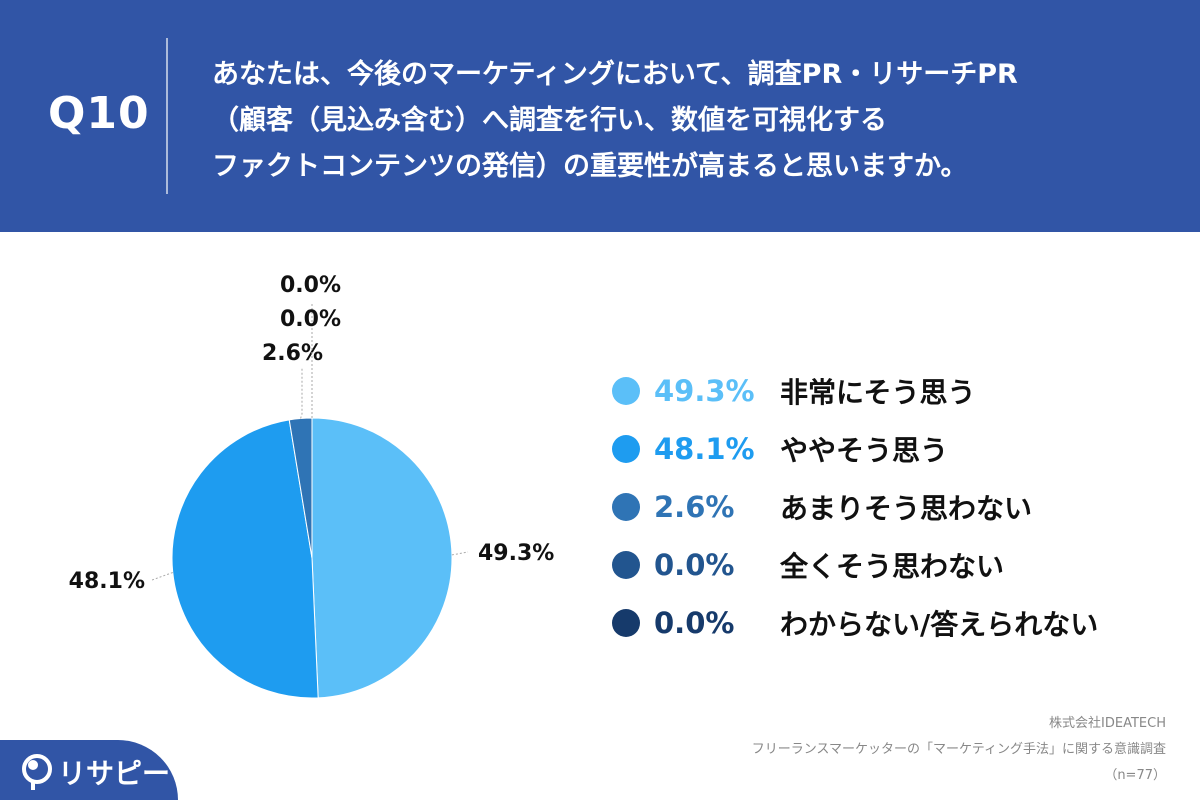 This screenshot has height=800, width=1200. What do you see at coordinates (892, 566) in the screenshot?
I see `legend-label: 全くそう思わない` at bounding box center [892, 566].